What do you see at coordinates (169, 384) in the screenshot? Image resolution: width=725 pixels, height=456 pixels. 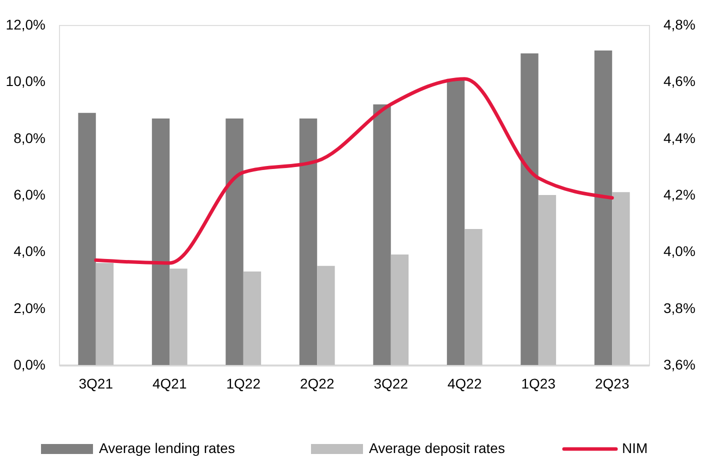 I see `x-tick-label: 4Q21` at bounding box center [169, 384].